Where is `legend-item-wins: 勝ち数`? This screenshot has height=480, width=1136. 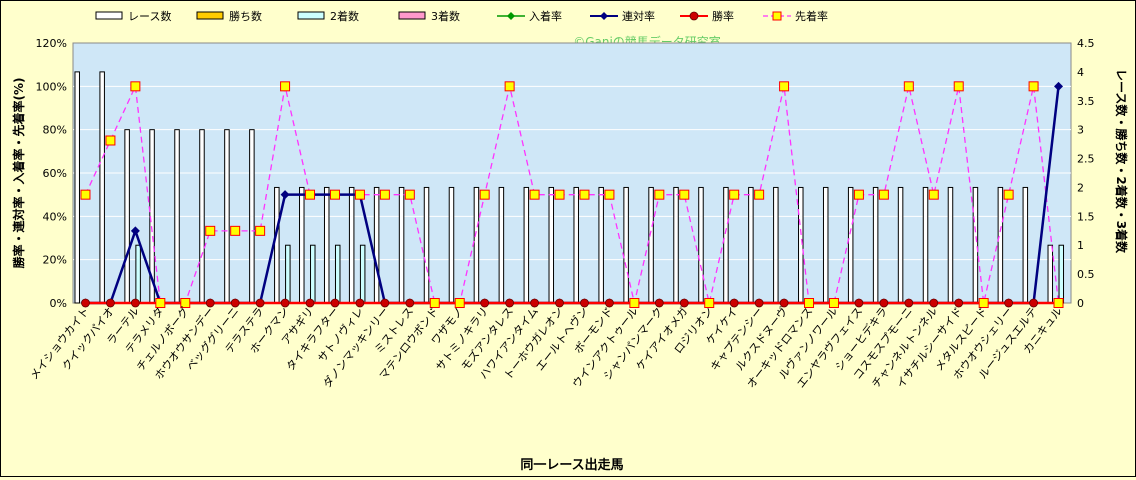
legend-item-wins: 勝ち数 is located at coordinates (229, 16).